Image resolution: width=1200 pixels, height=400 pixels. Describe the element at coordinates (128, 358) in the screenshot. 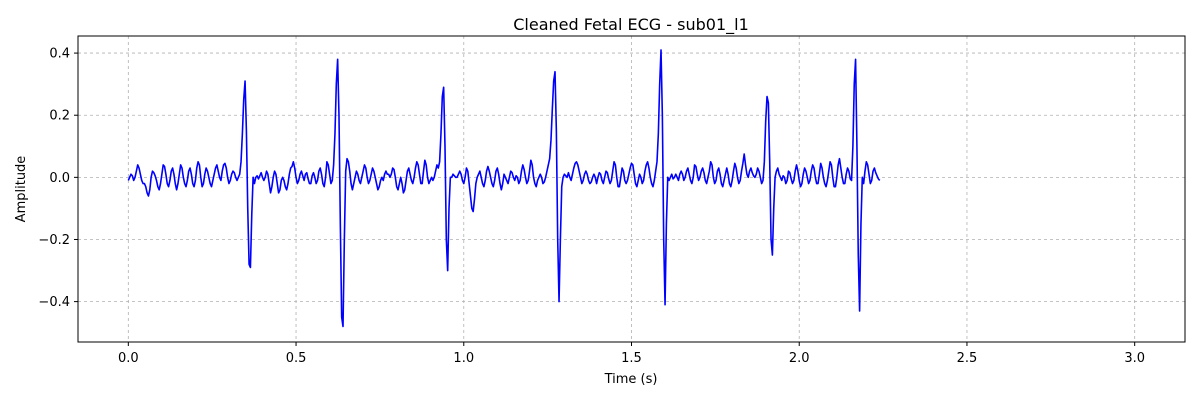

I see `x-tick-label: 0.0` at that location.